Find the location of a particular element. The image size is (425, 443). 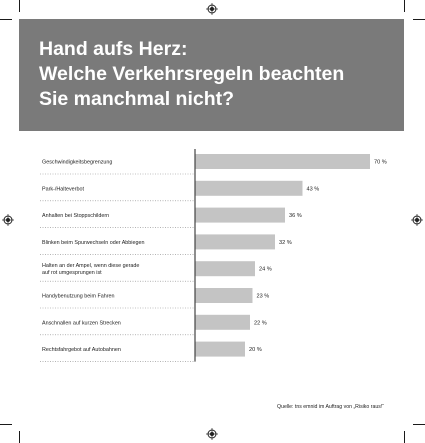

category-label: Park-/Halteverbot is located at coordinates (63, 189).